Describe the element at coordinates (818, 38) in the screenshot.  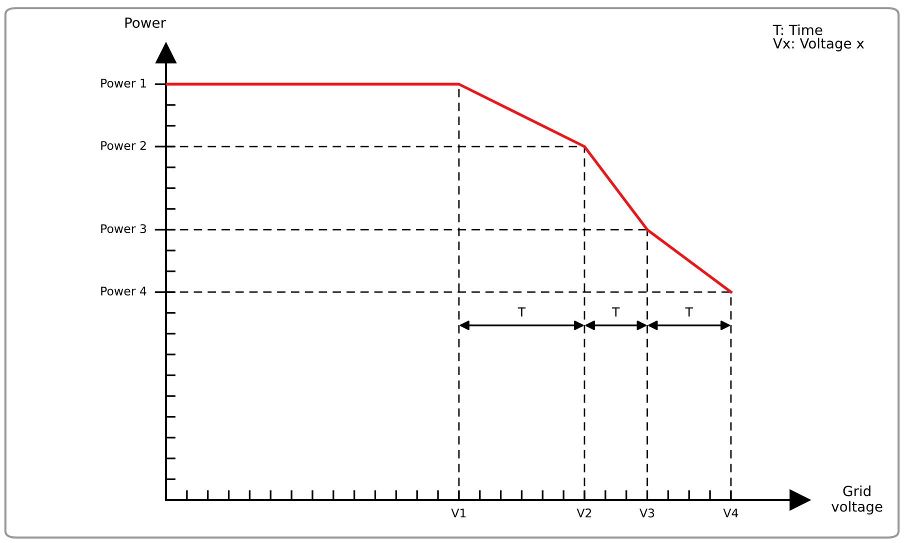
I see `text: T: Time Vx: Voltage x` at that location.